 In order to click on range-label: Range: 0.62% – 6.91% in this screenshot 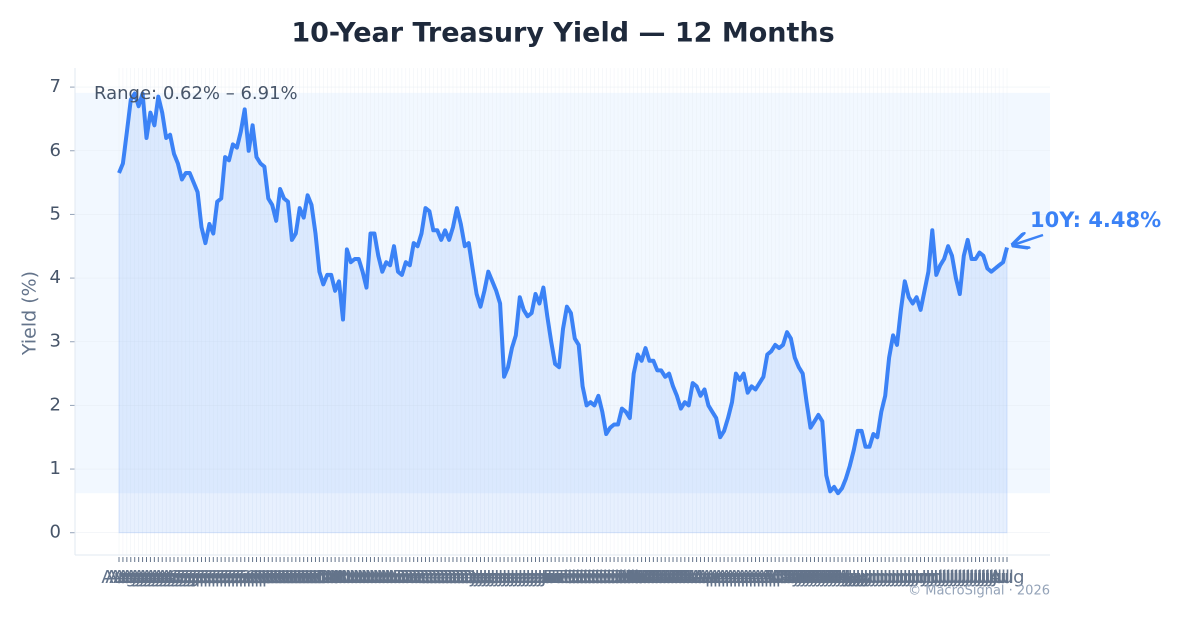, I will do `click(196, 93)`.